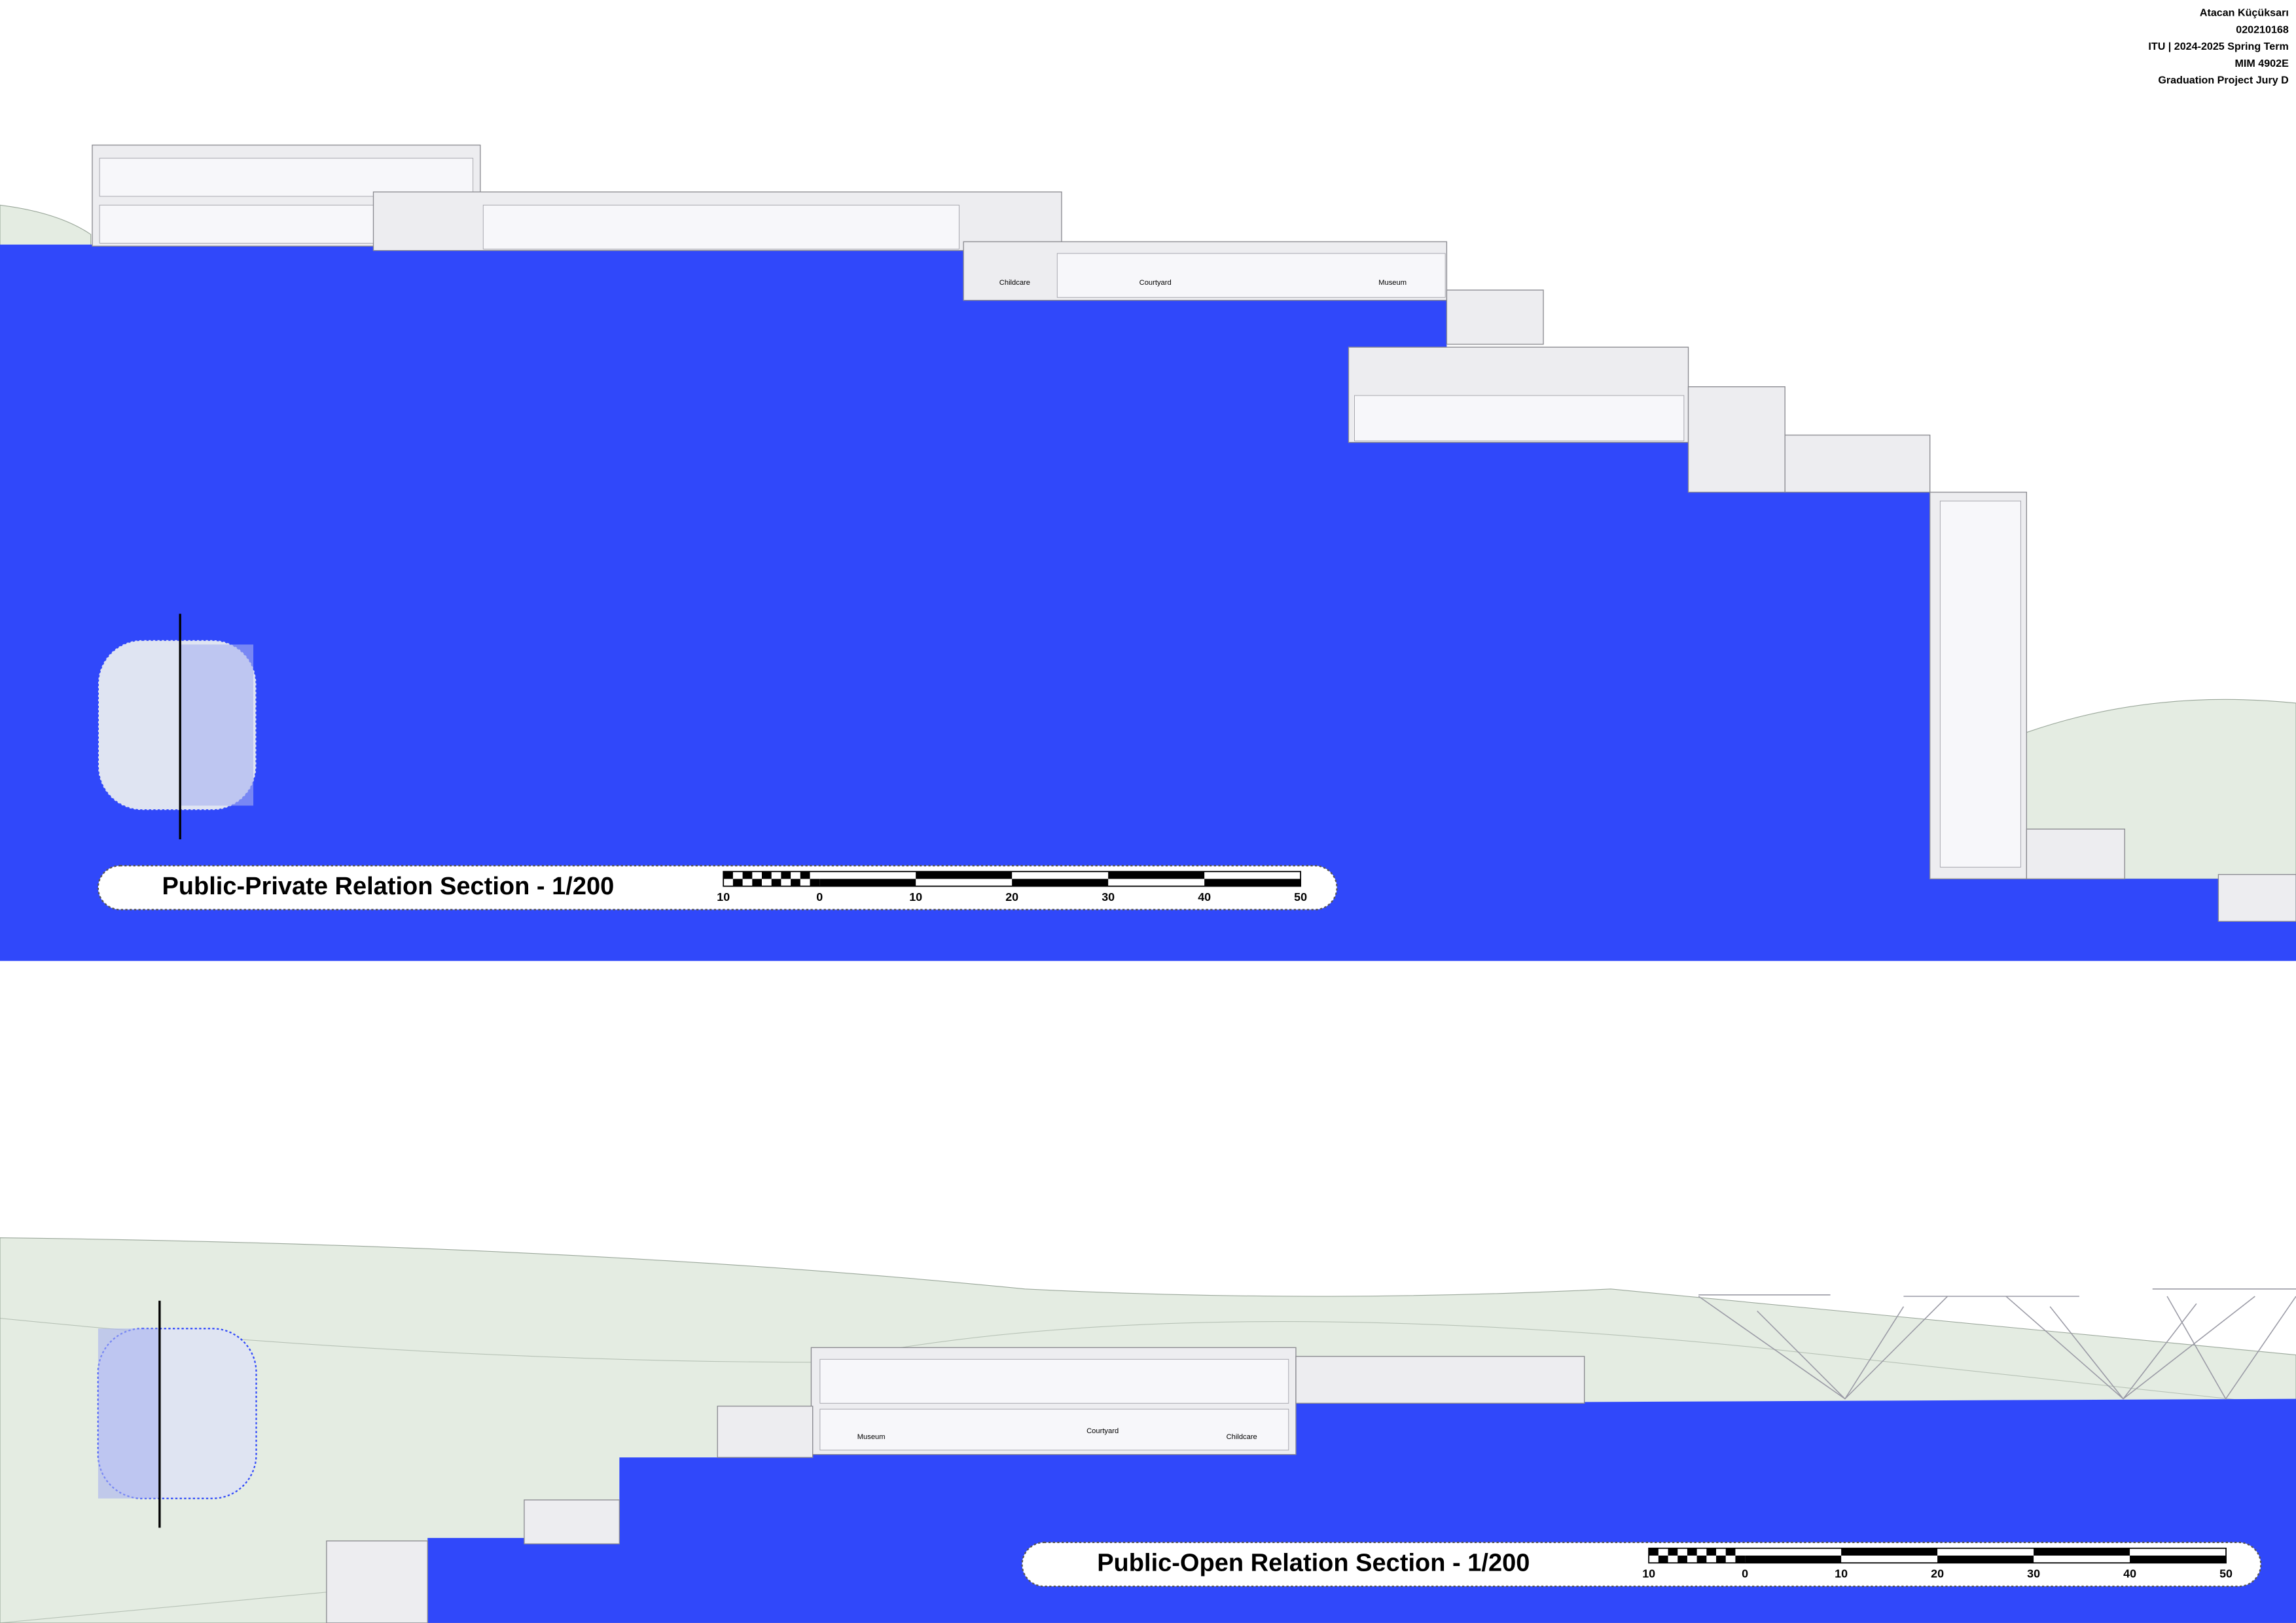 The image size is (2296, 1623). I want to click on section-title: Public-Open Relation Section - 1/200, so click(1313, 1563).